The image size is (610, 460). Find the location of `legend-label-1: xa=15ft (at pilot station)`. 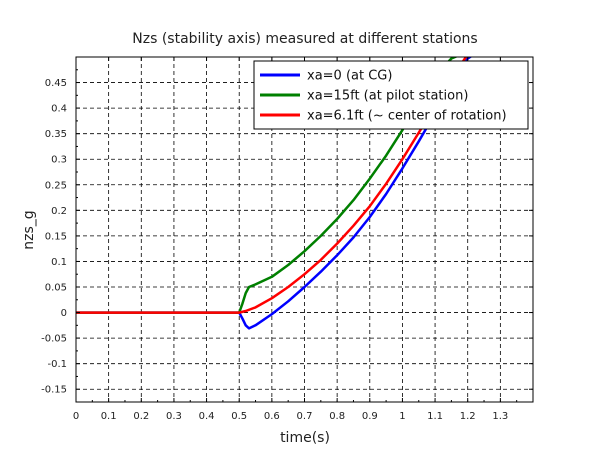

legend-label-1: xa=15ft (at pilot station) is located at coordinates (387, 96).